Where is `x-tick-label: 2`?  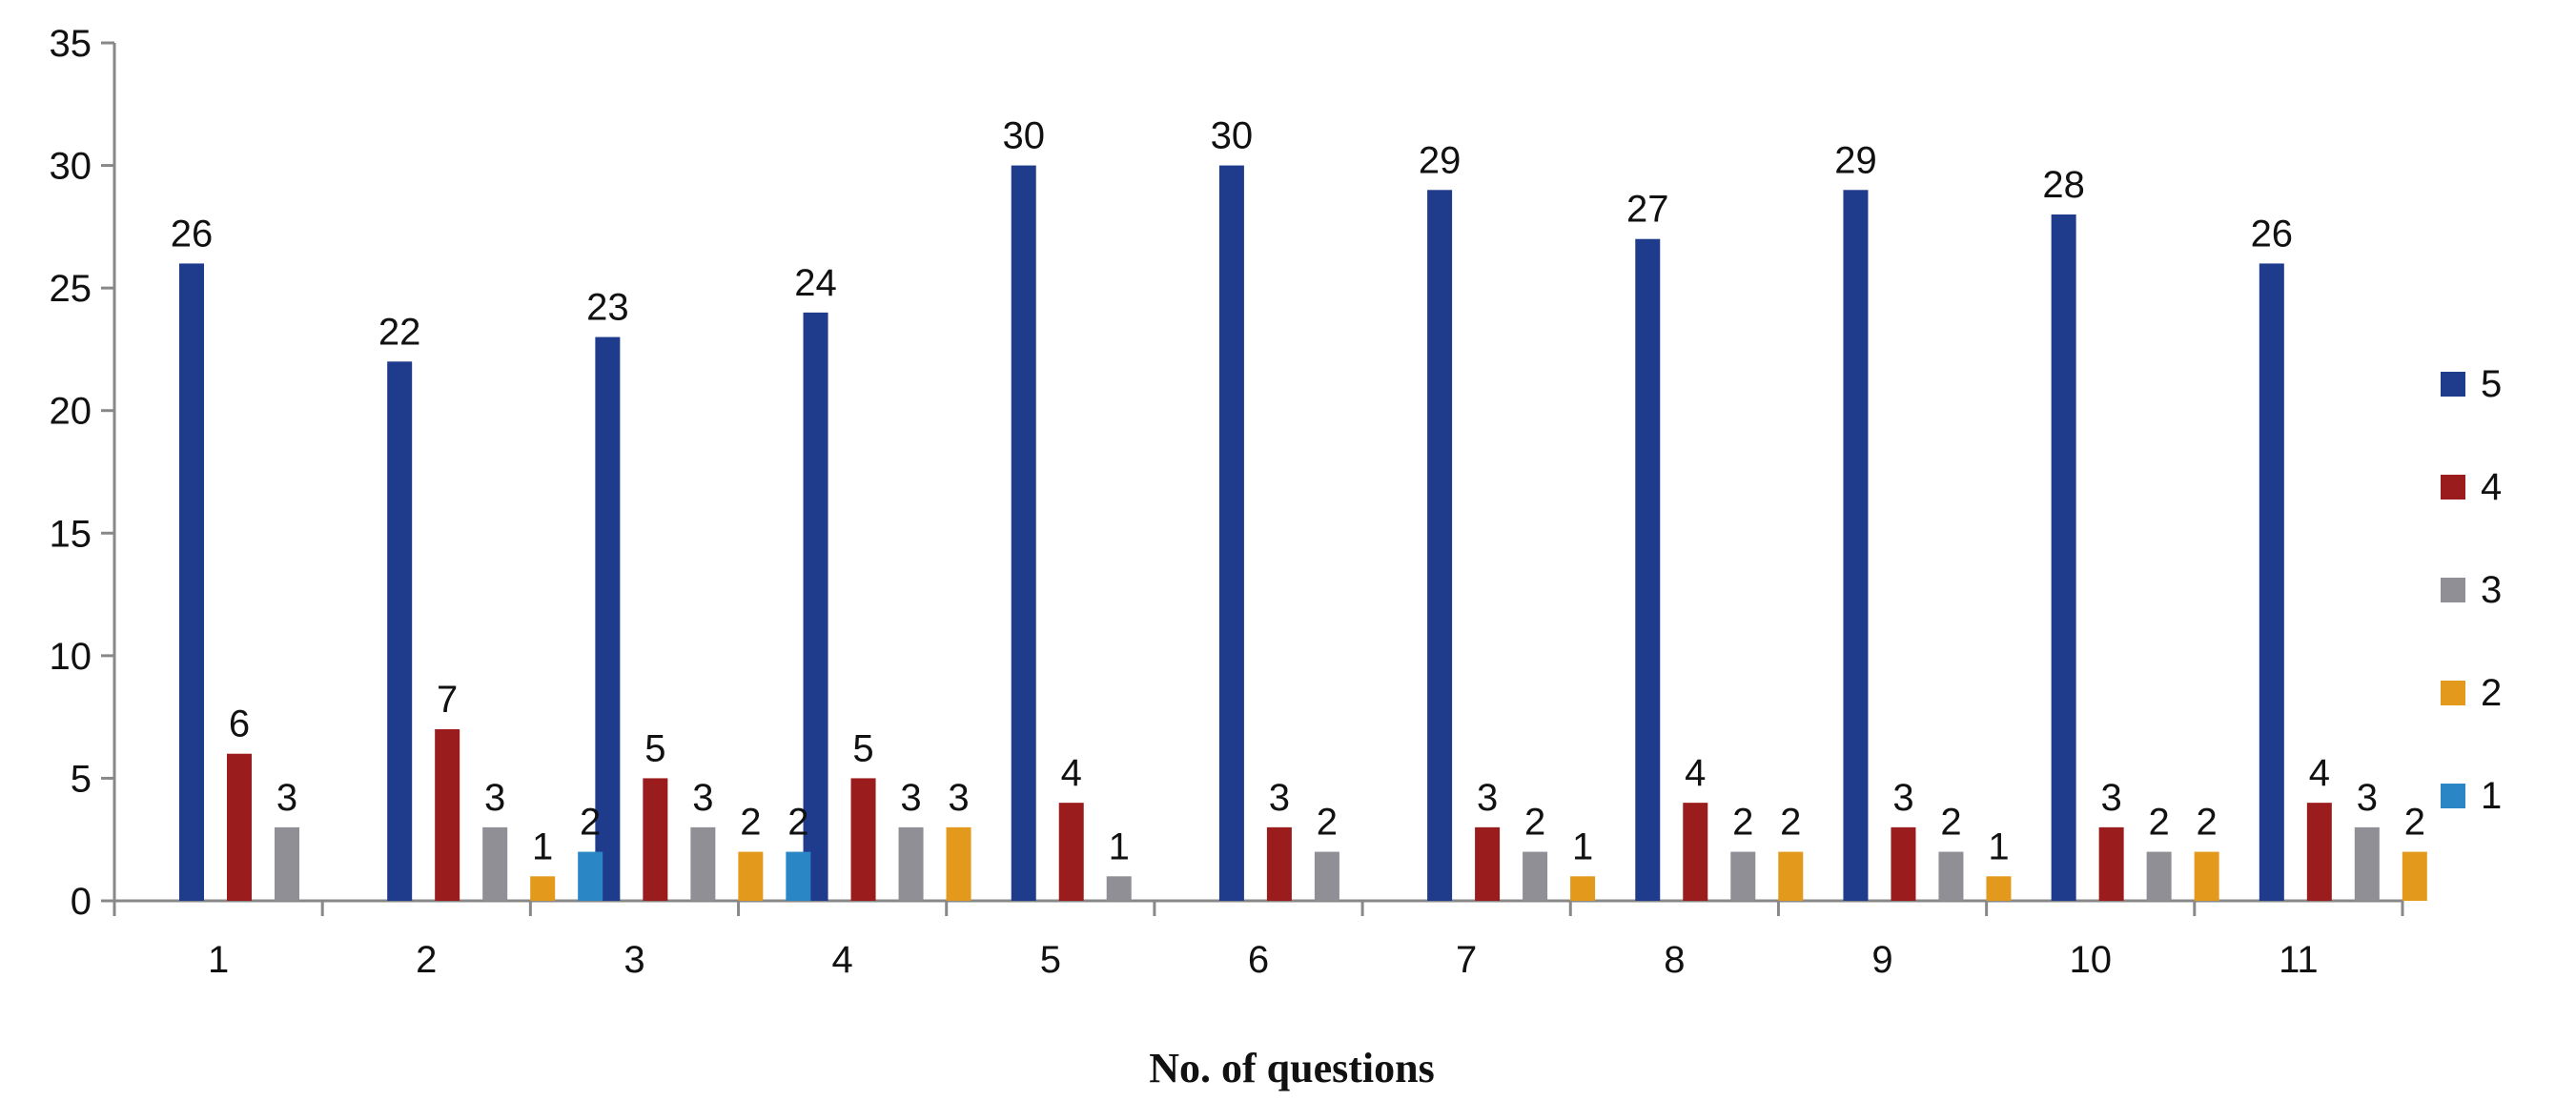 x-tick-label: 2 is located at coordinates (426, 960).